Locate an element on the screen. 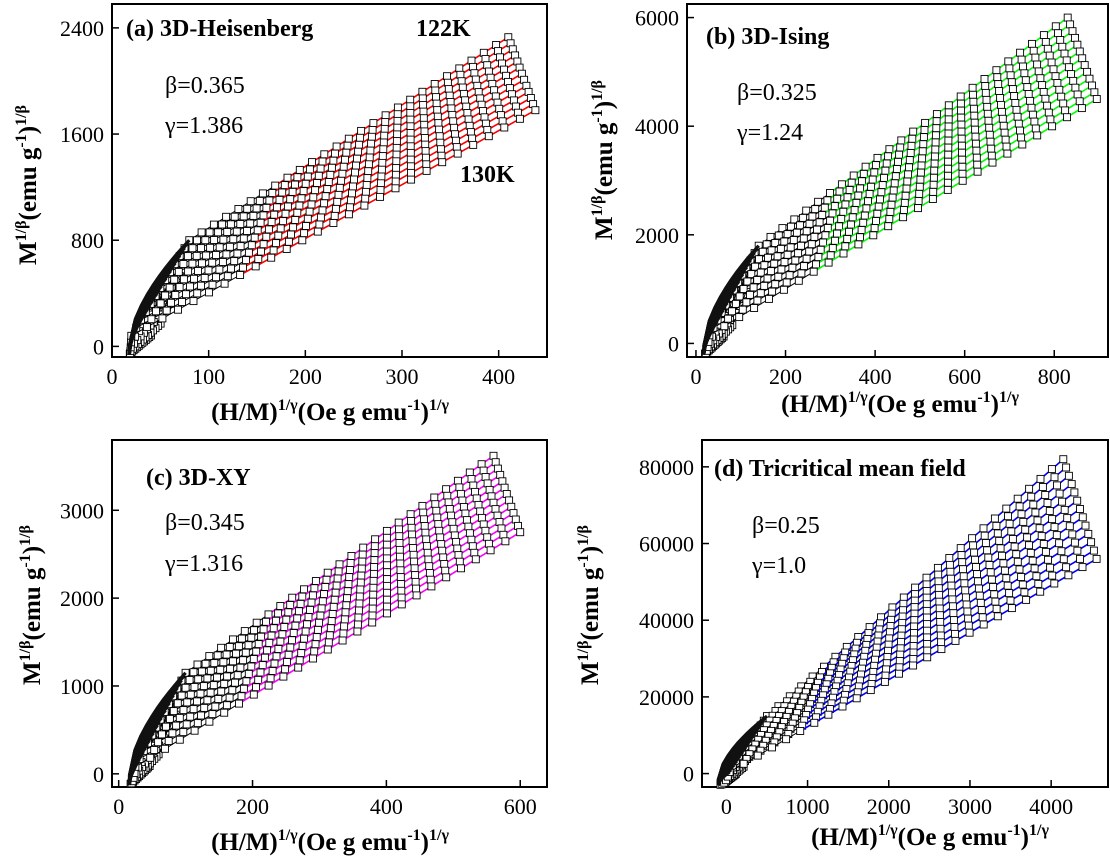  panel-b-beta: β=0.325 is located at coordinates (777, 93).